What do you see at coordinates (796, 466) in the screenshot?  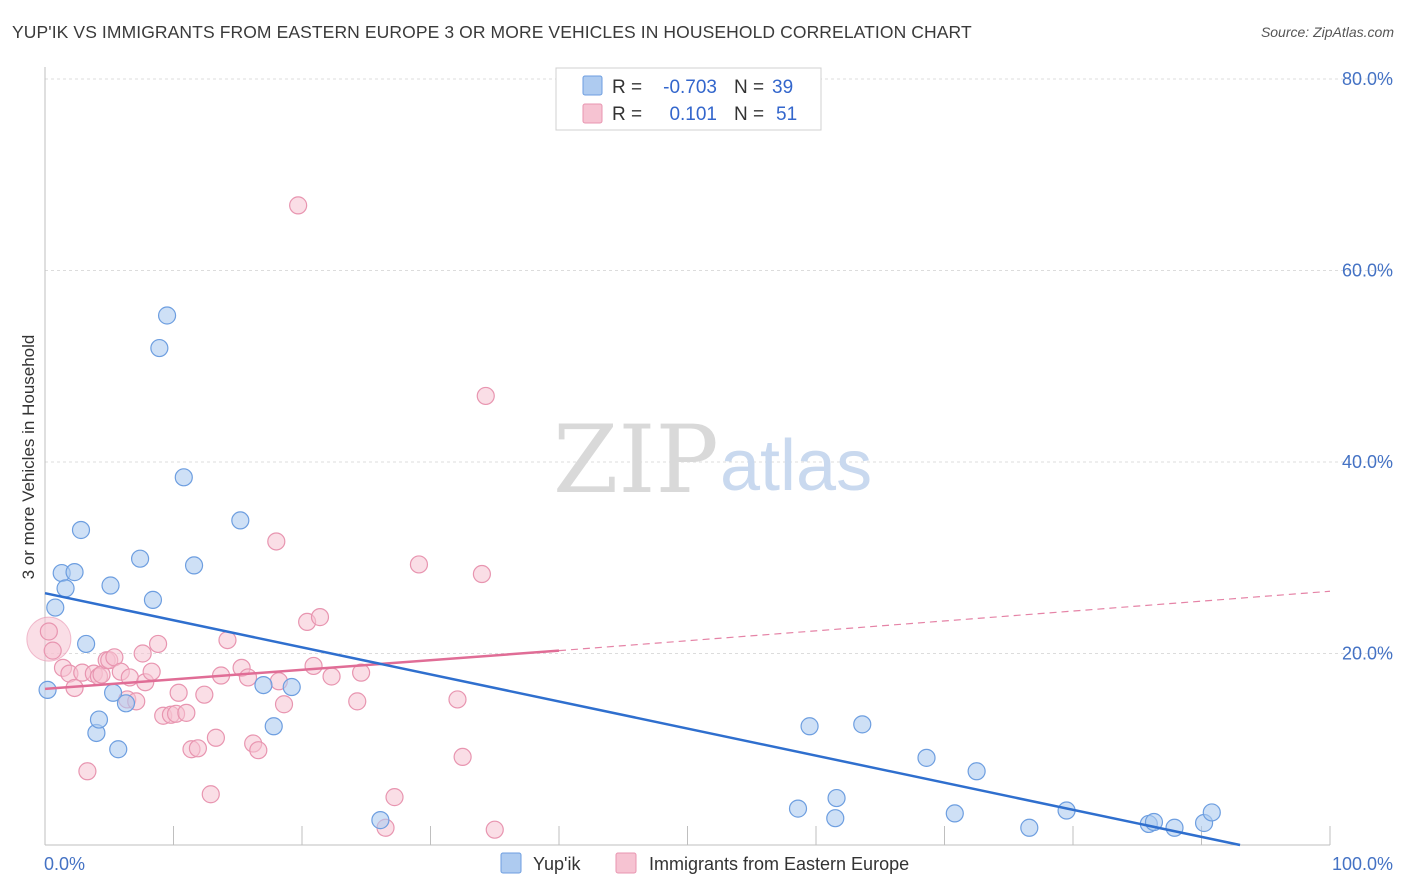 I see `watermark-atlas: atlas` at bounding box center [796, 466].